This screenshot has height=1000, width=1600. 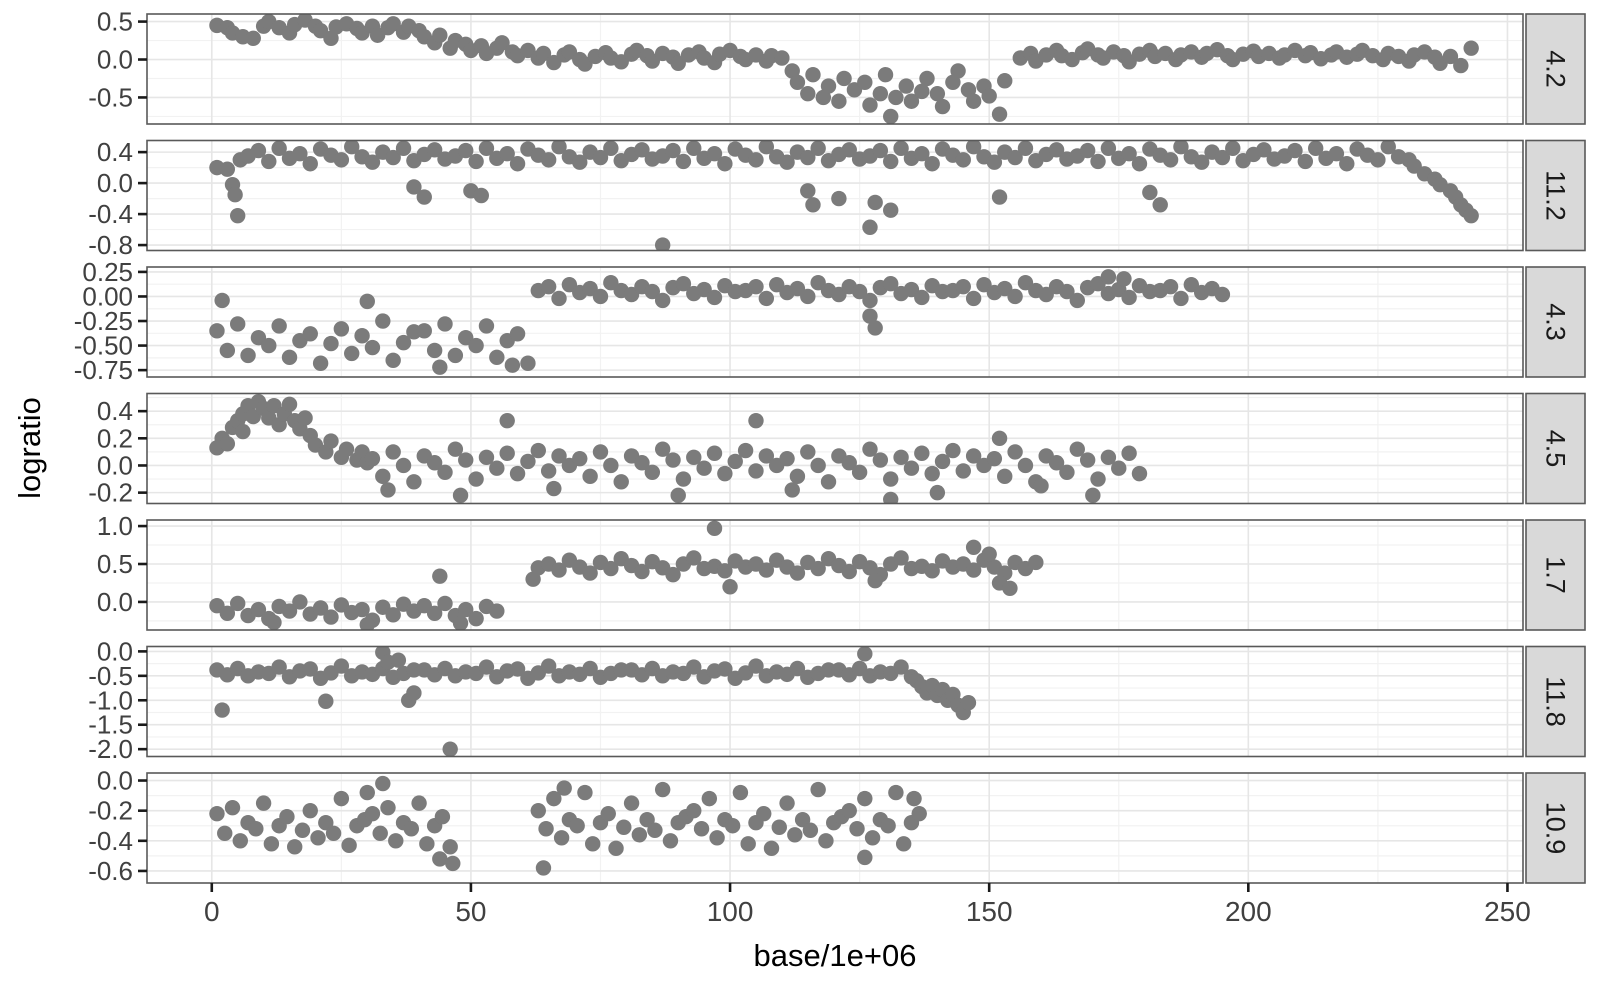 What do you see at coordinates (470, 911) in the screenshot?
I see `x-tick-label: 50` at bounding box center [470, 911].